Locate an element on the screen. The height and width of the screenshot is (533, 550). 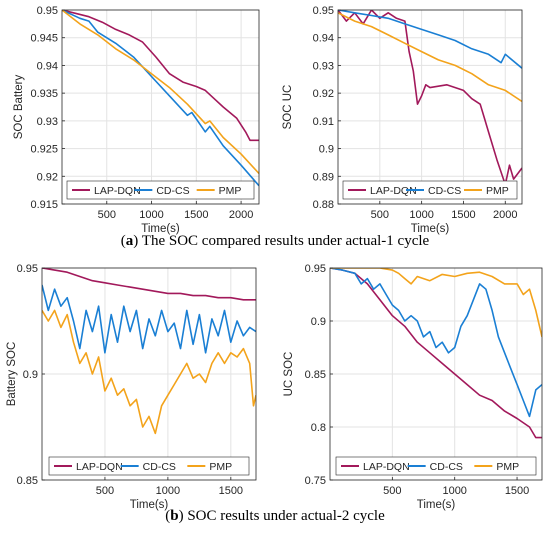
y-tick-label: 0.945 is located at coordinates (44, 39).